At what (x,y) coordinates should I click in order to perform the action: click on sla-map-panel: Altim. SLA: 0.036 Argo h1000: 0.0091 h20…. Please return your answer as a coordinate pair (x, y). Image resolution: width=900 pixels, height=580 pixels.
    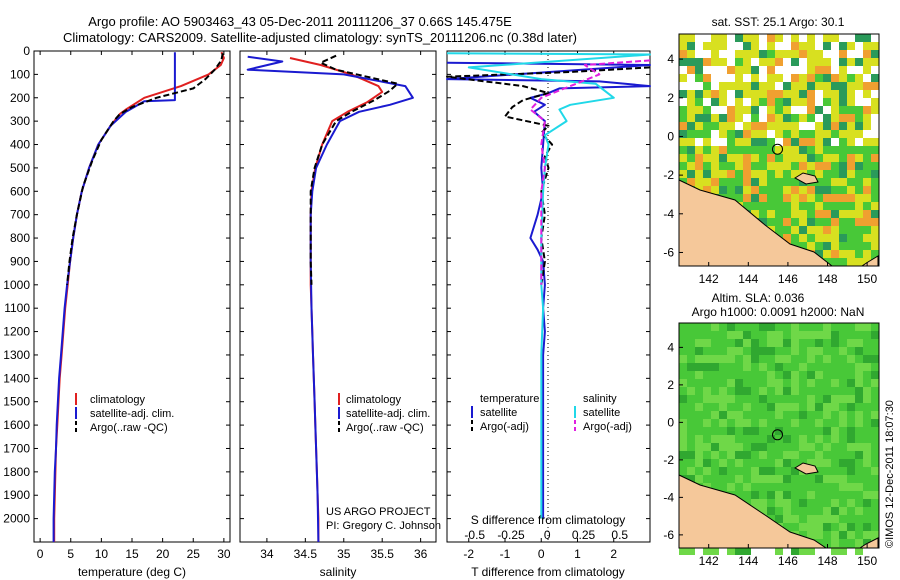
    Looking at the image, I should click on (771, 429).